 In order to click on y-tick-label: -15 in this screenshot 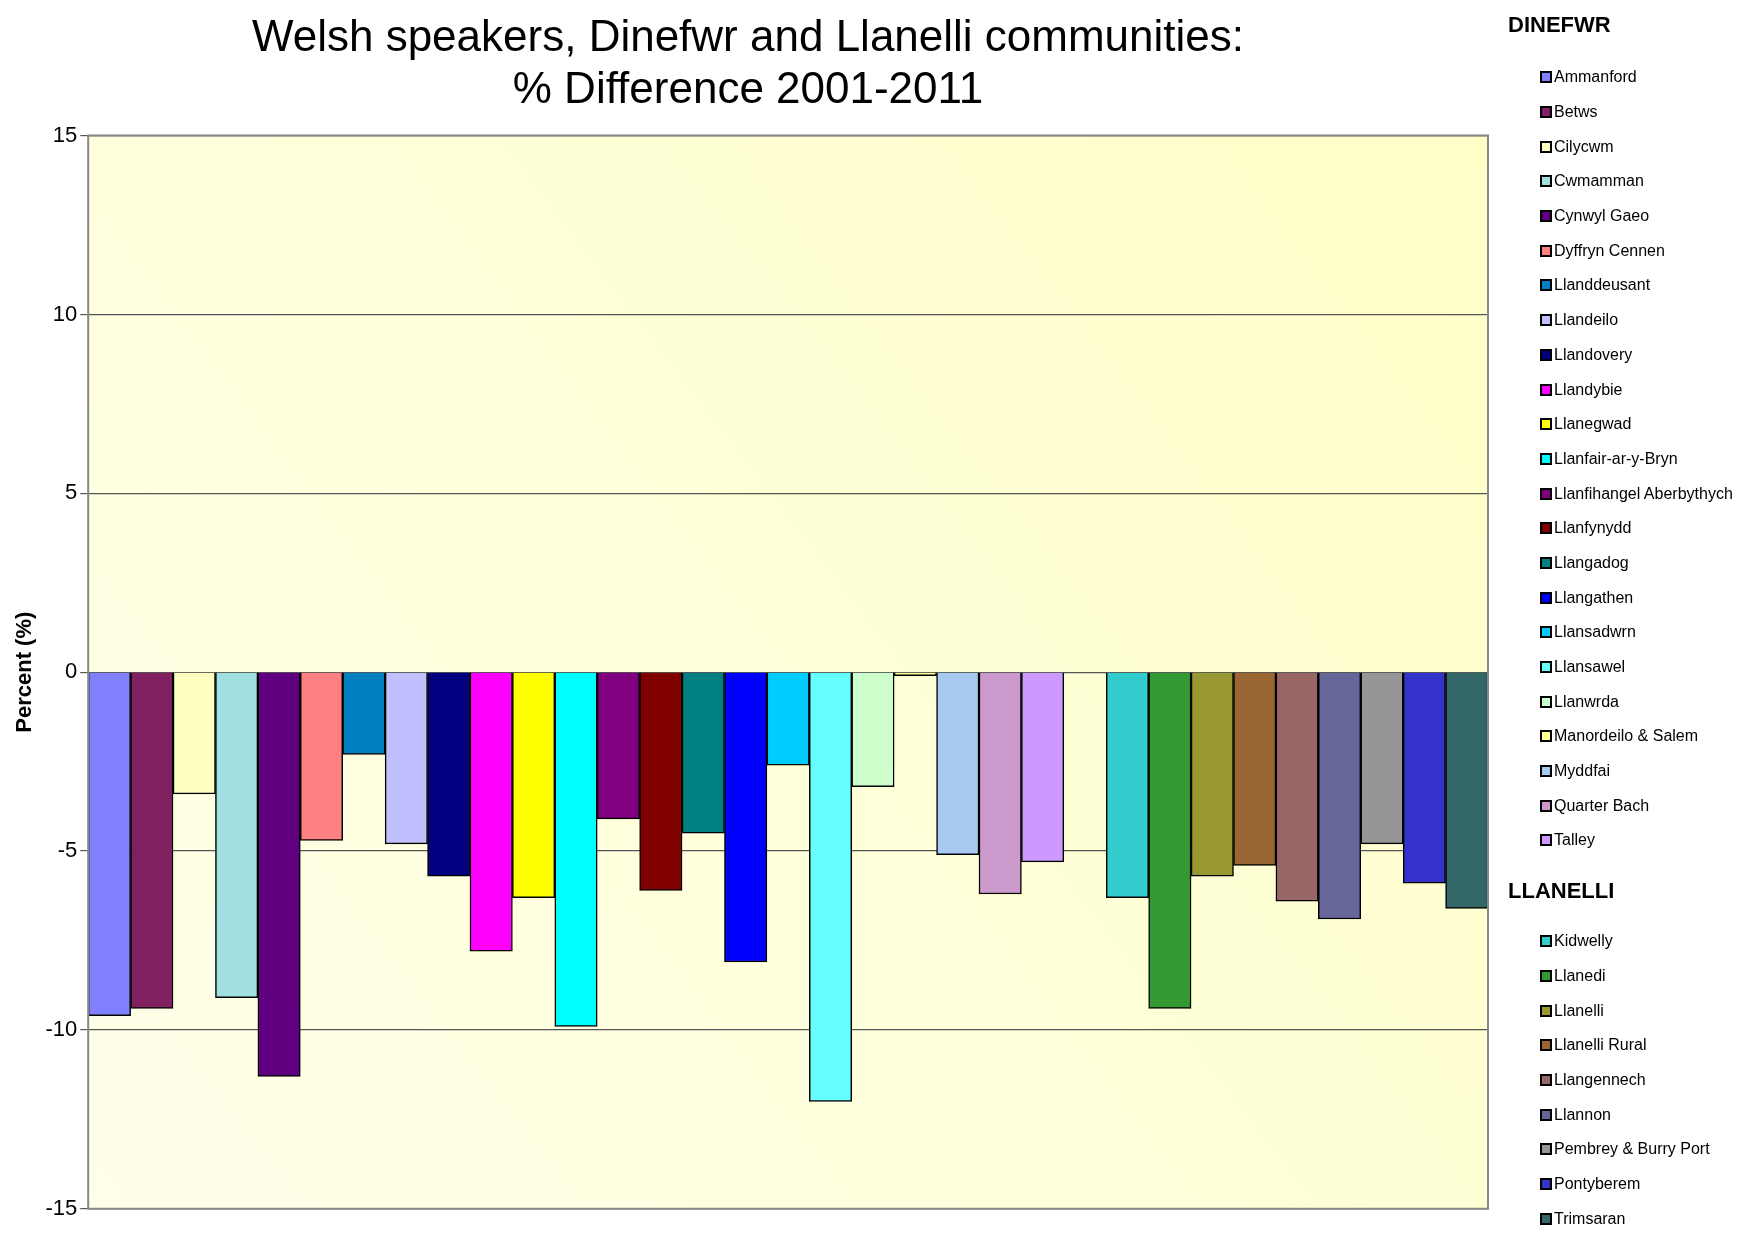, I will do `click(61, 1207)`.